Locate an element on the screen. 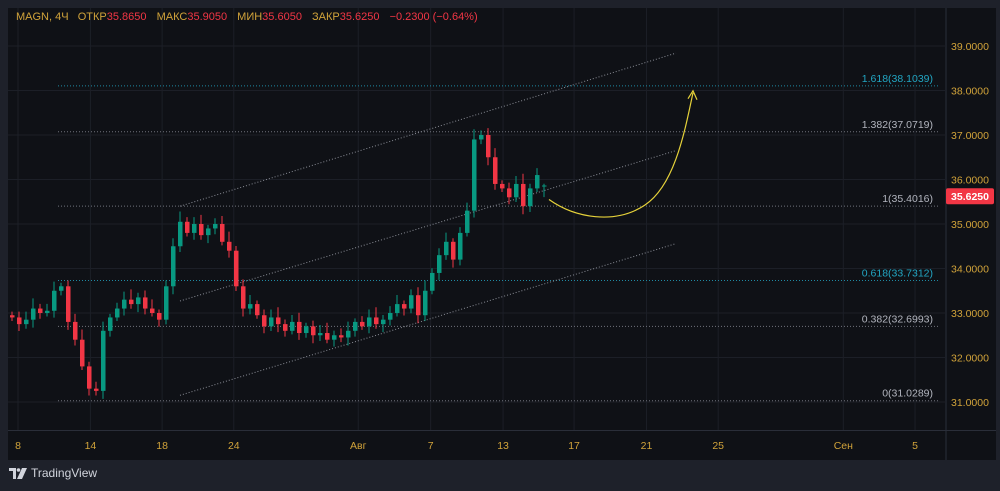  close-label: ЗАКР is located at coordinates (326, 17).